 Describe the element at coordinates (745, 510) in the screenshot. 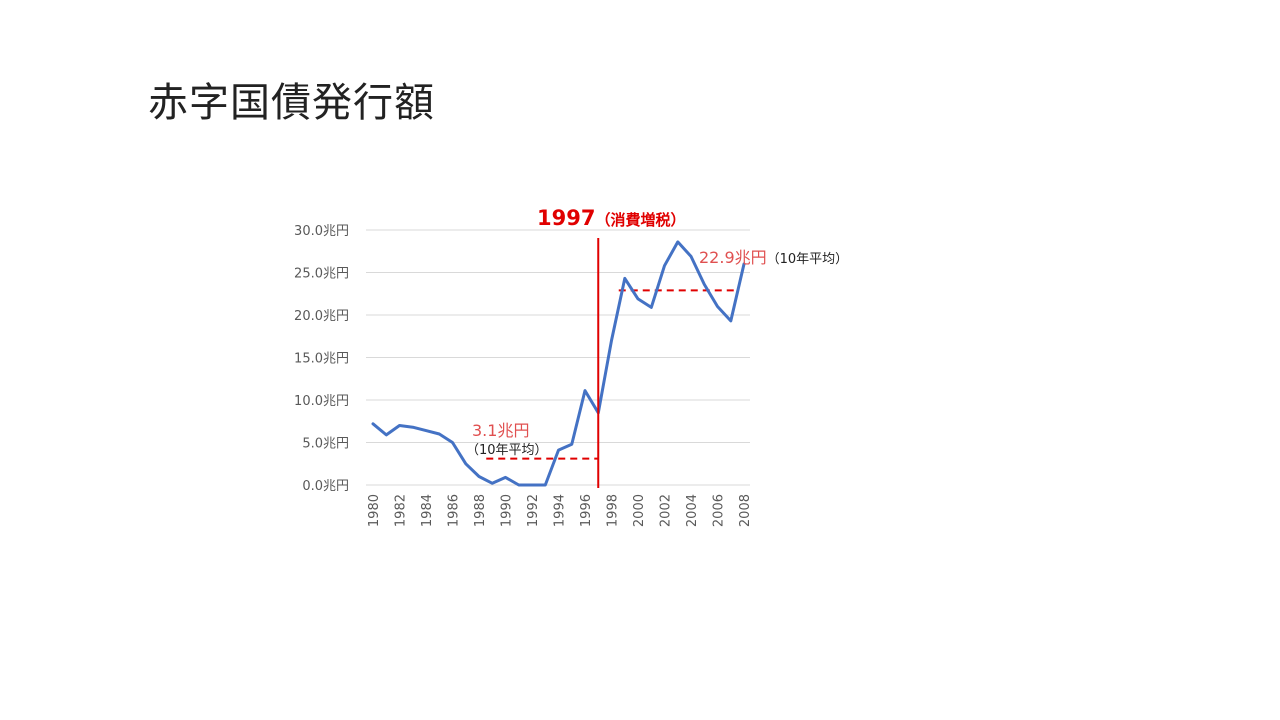

I see `x-tick-label: 2008` at that location.